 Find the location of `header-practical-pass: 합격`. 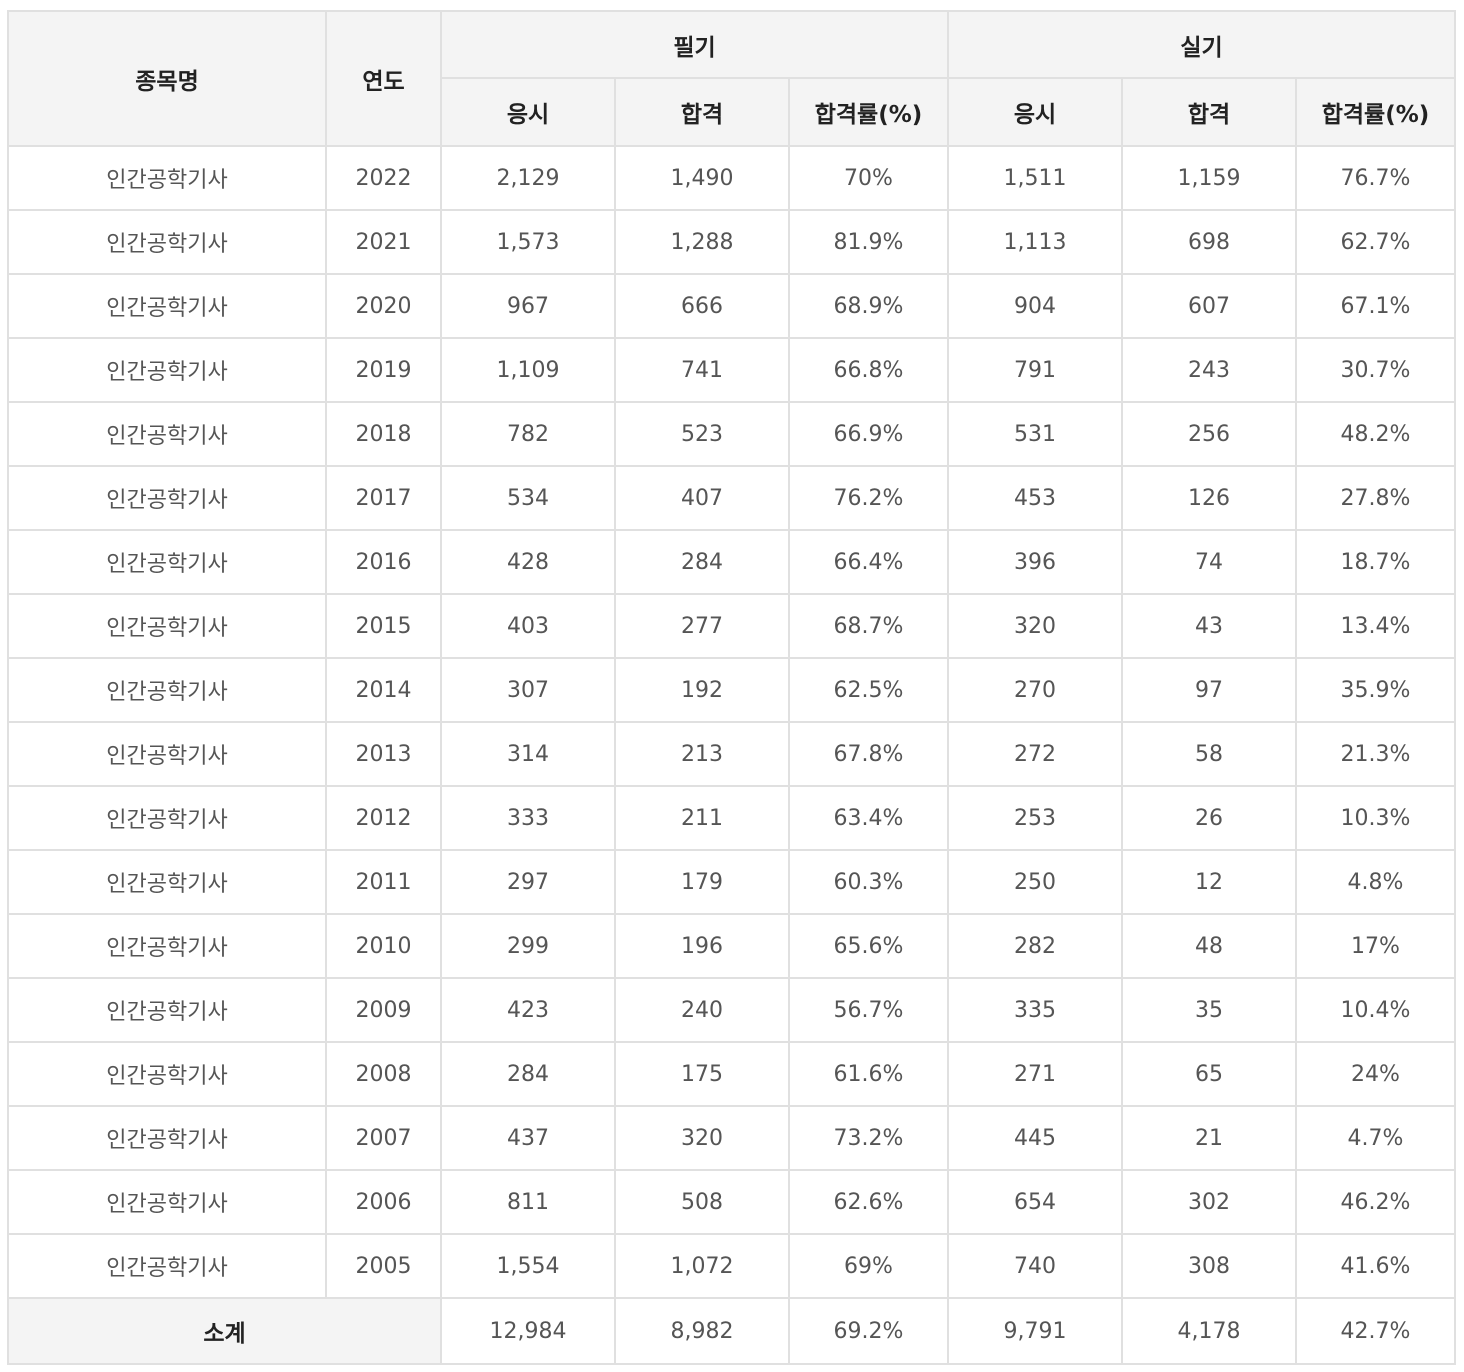

header-practical-pass: 합격 is located at coordinates (1209, 112).